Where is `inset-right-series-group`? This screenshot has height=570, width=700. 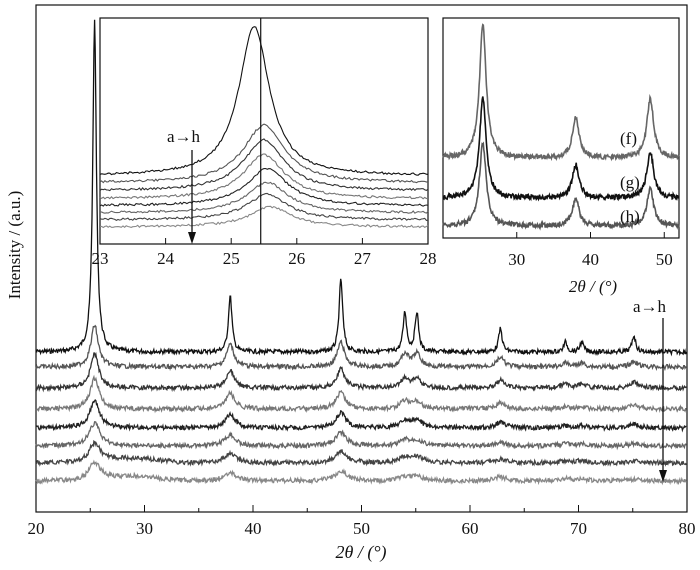 inset-right-series-group is located at coordinates (561, 127).